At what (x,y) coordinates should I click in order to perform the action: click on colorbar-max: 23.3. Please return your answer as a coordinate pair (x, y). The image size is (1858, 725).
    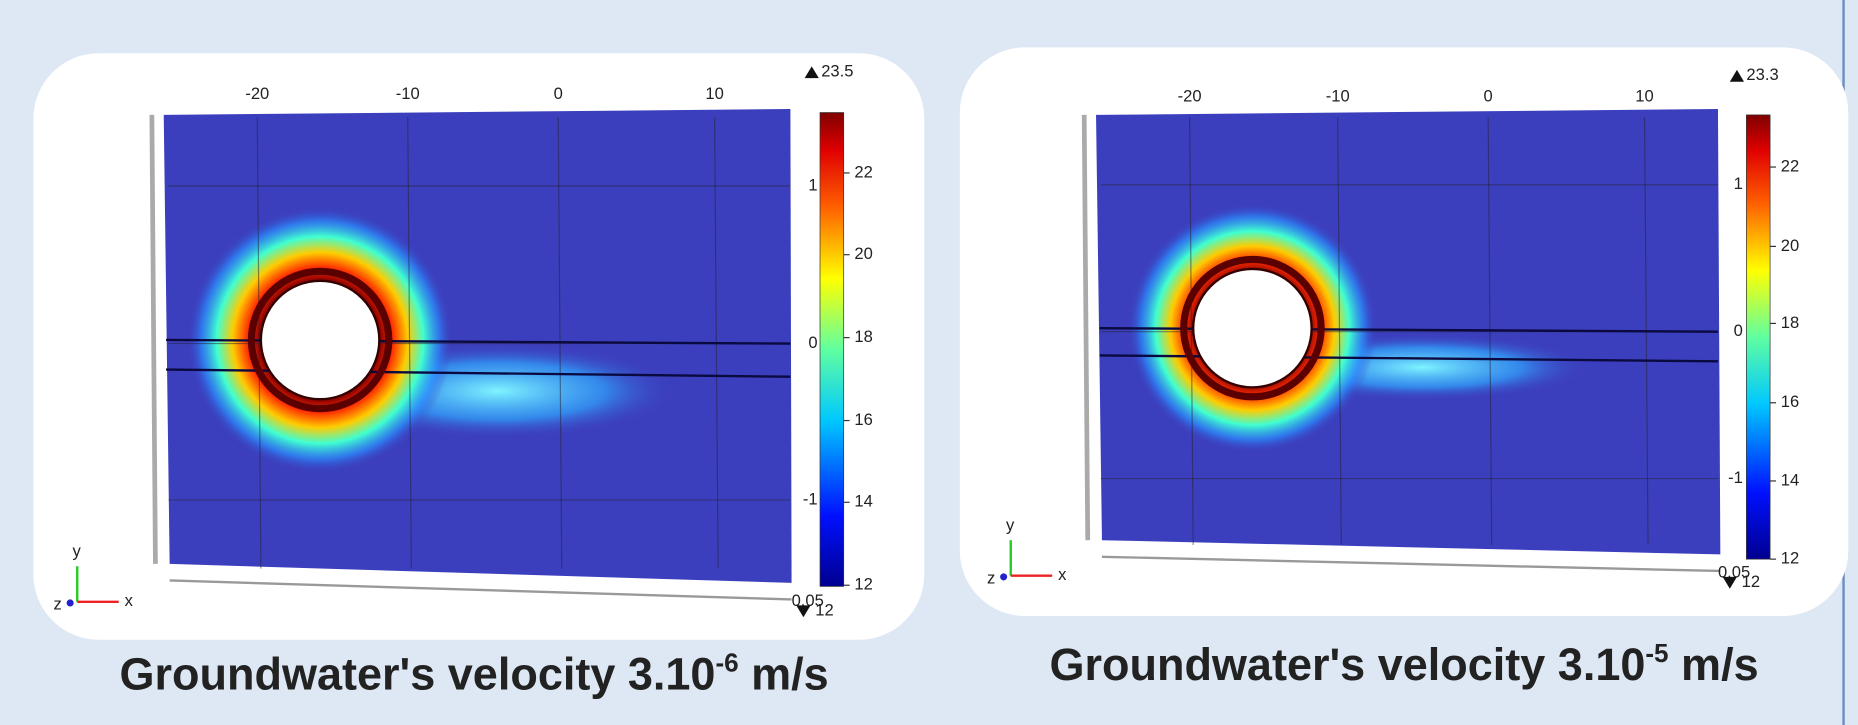
    Looking at the image, I should click on (1762, 74).